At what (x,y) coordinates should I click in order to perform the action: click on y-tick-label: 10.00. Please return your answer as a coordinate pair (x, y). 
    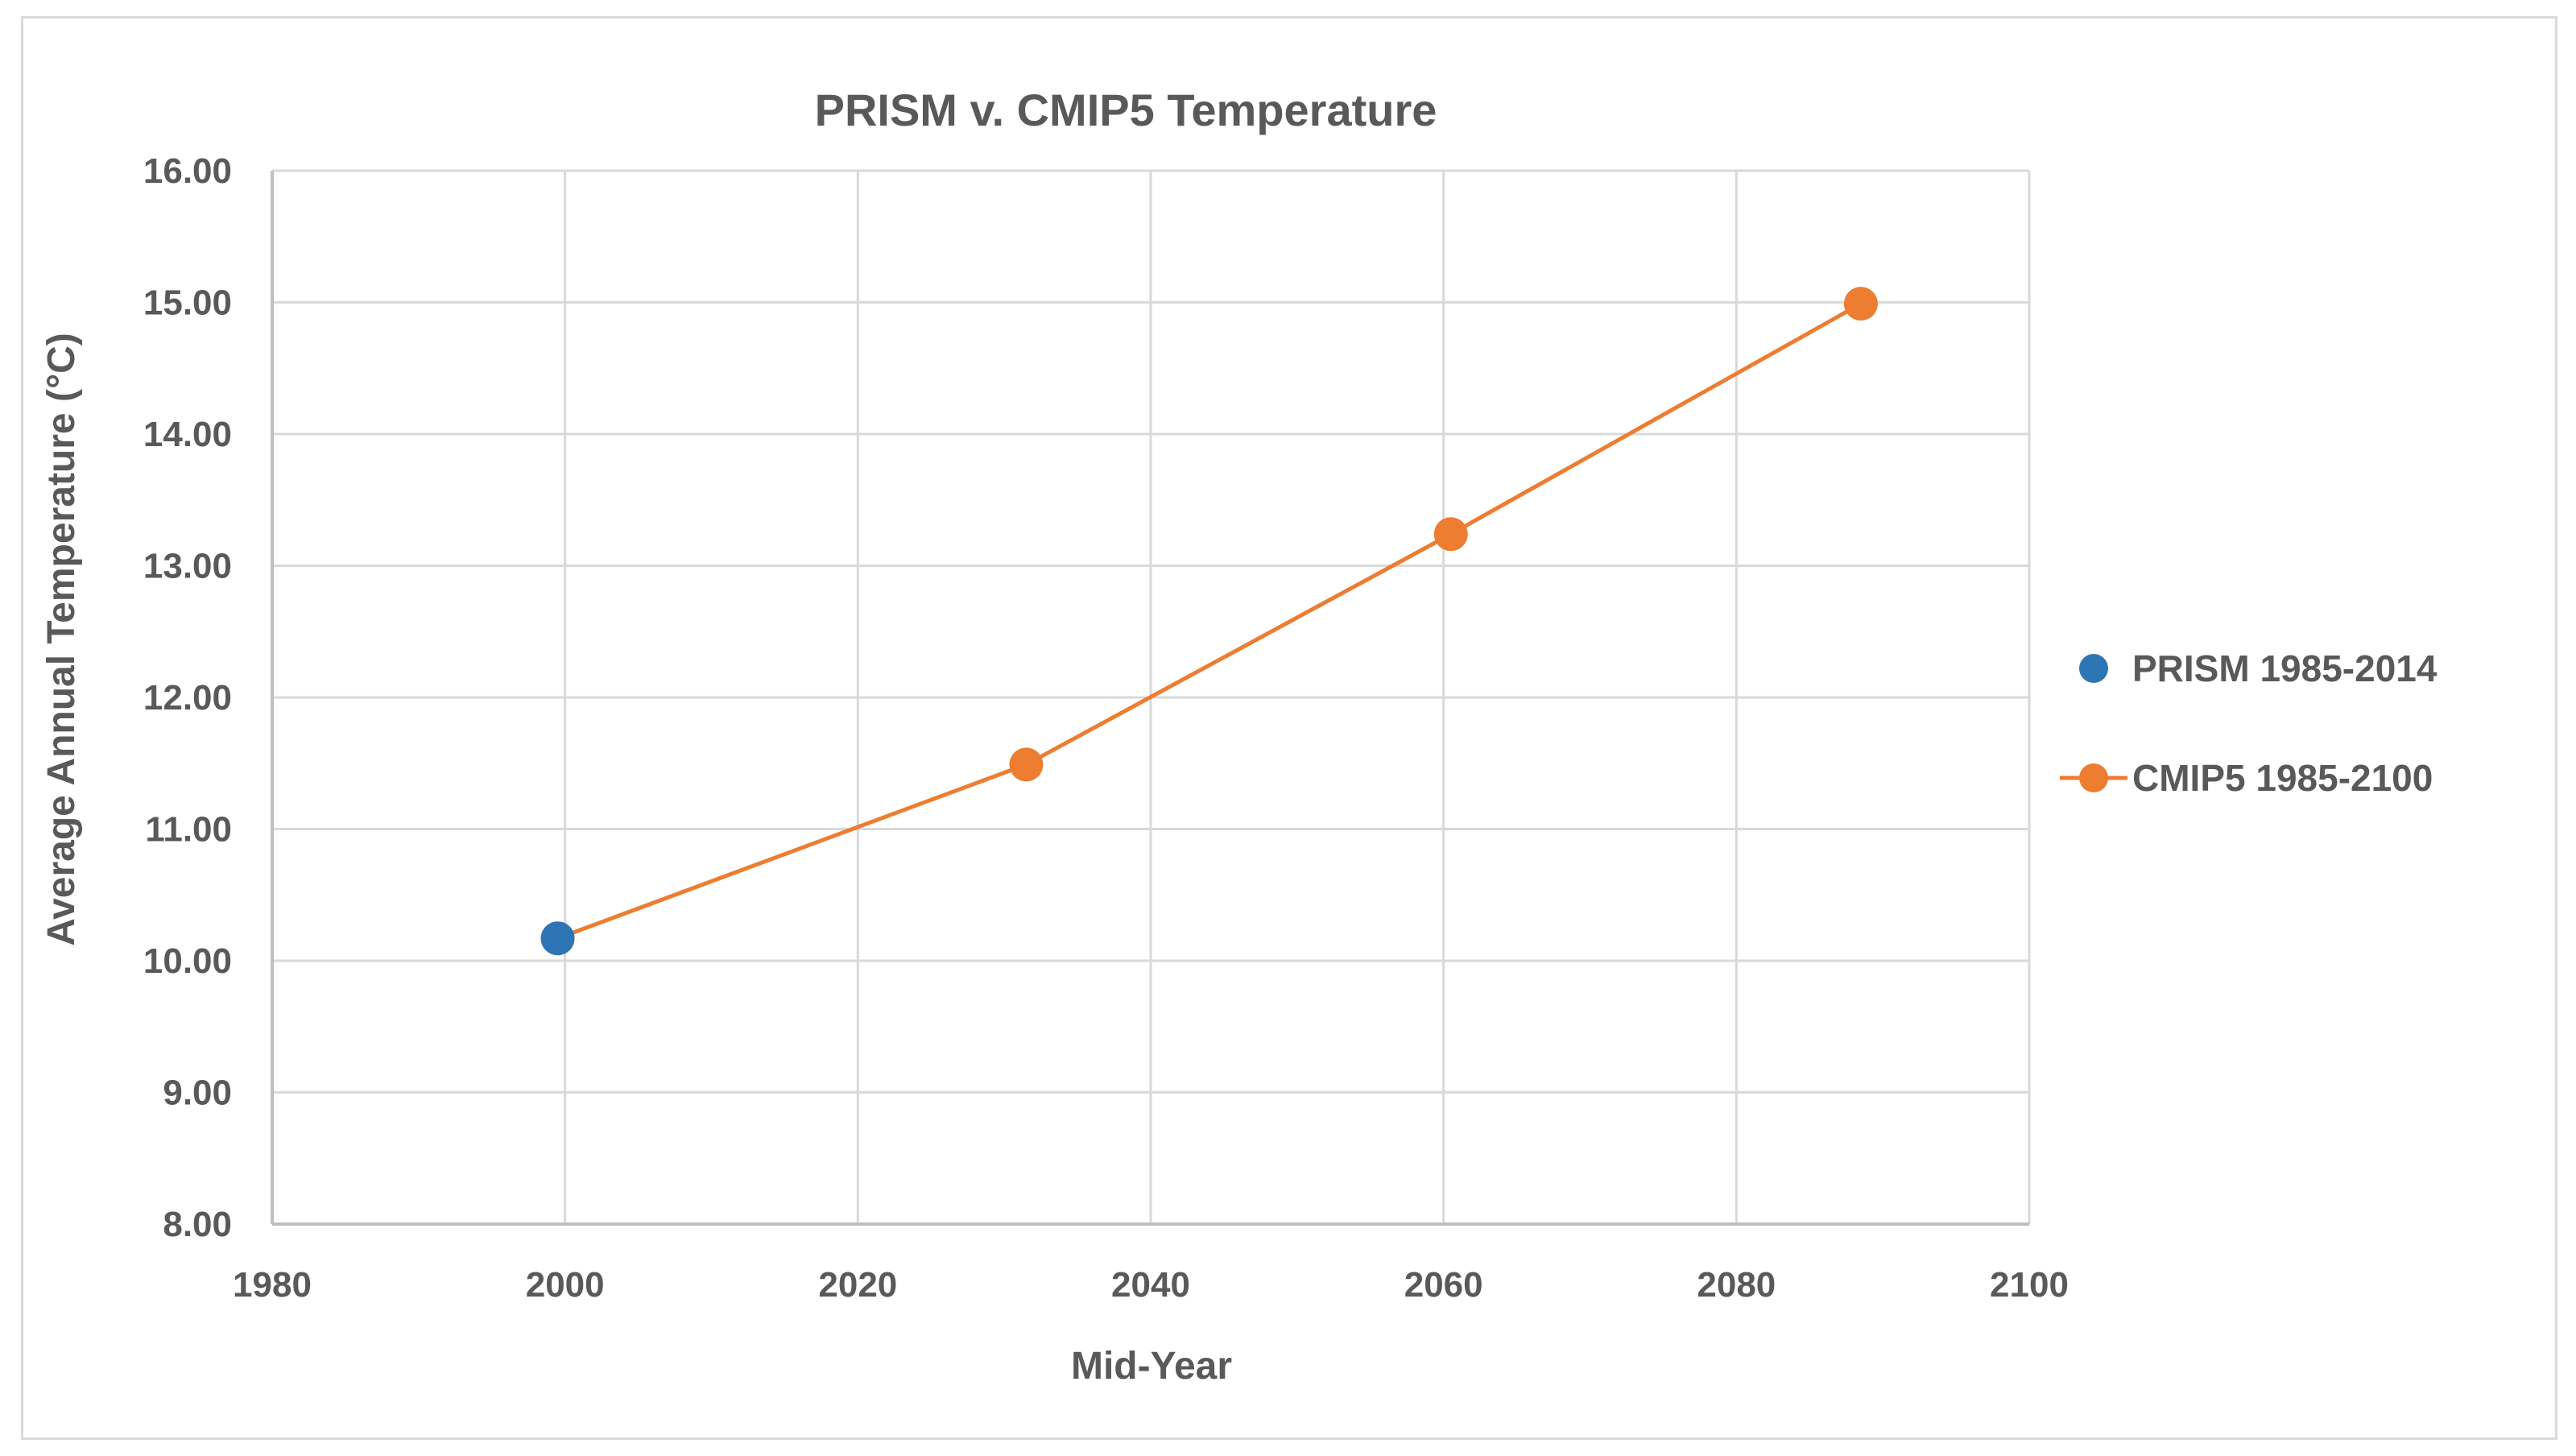
    Looking at the image, I should click on (187, 961).